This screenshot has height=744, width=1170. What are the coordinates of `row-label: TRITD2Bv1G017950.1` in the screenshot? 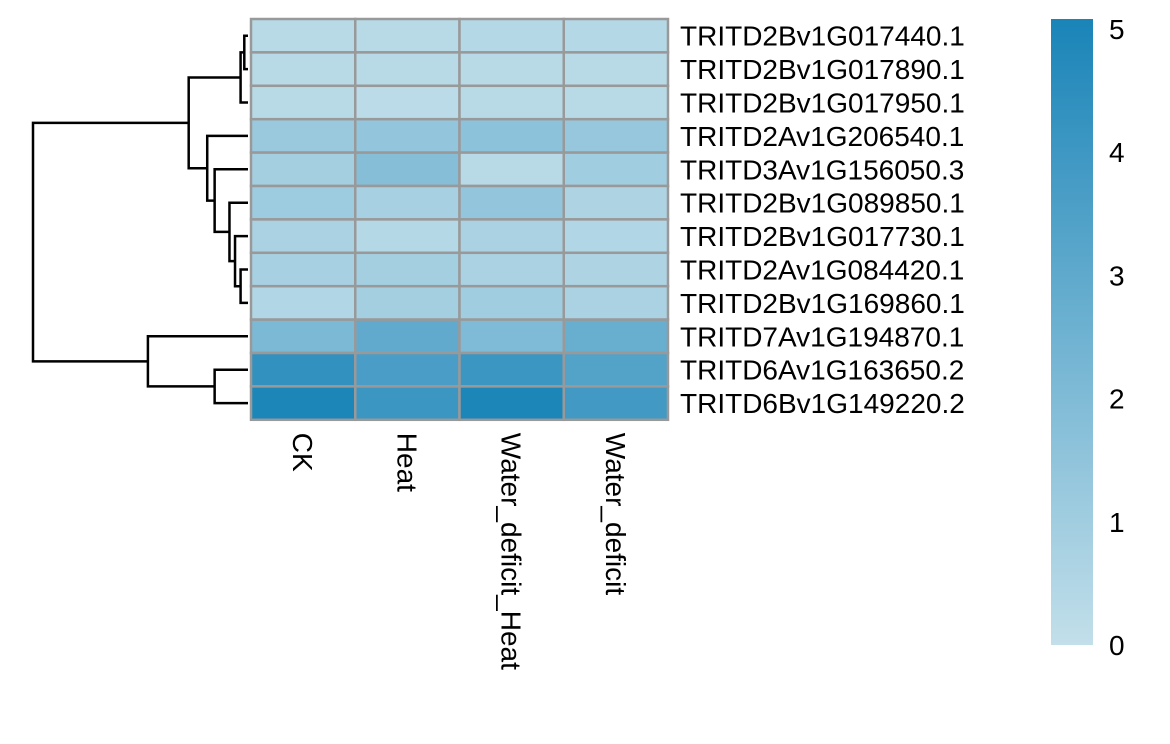 It's located at (822, 103).